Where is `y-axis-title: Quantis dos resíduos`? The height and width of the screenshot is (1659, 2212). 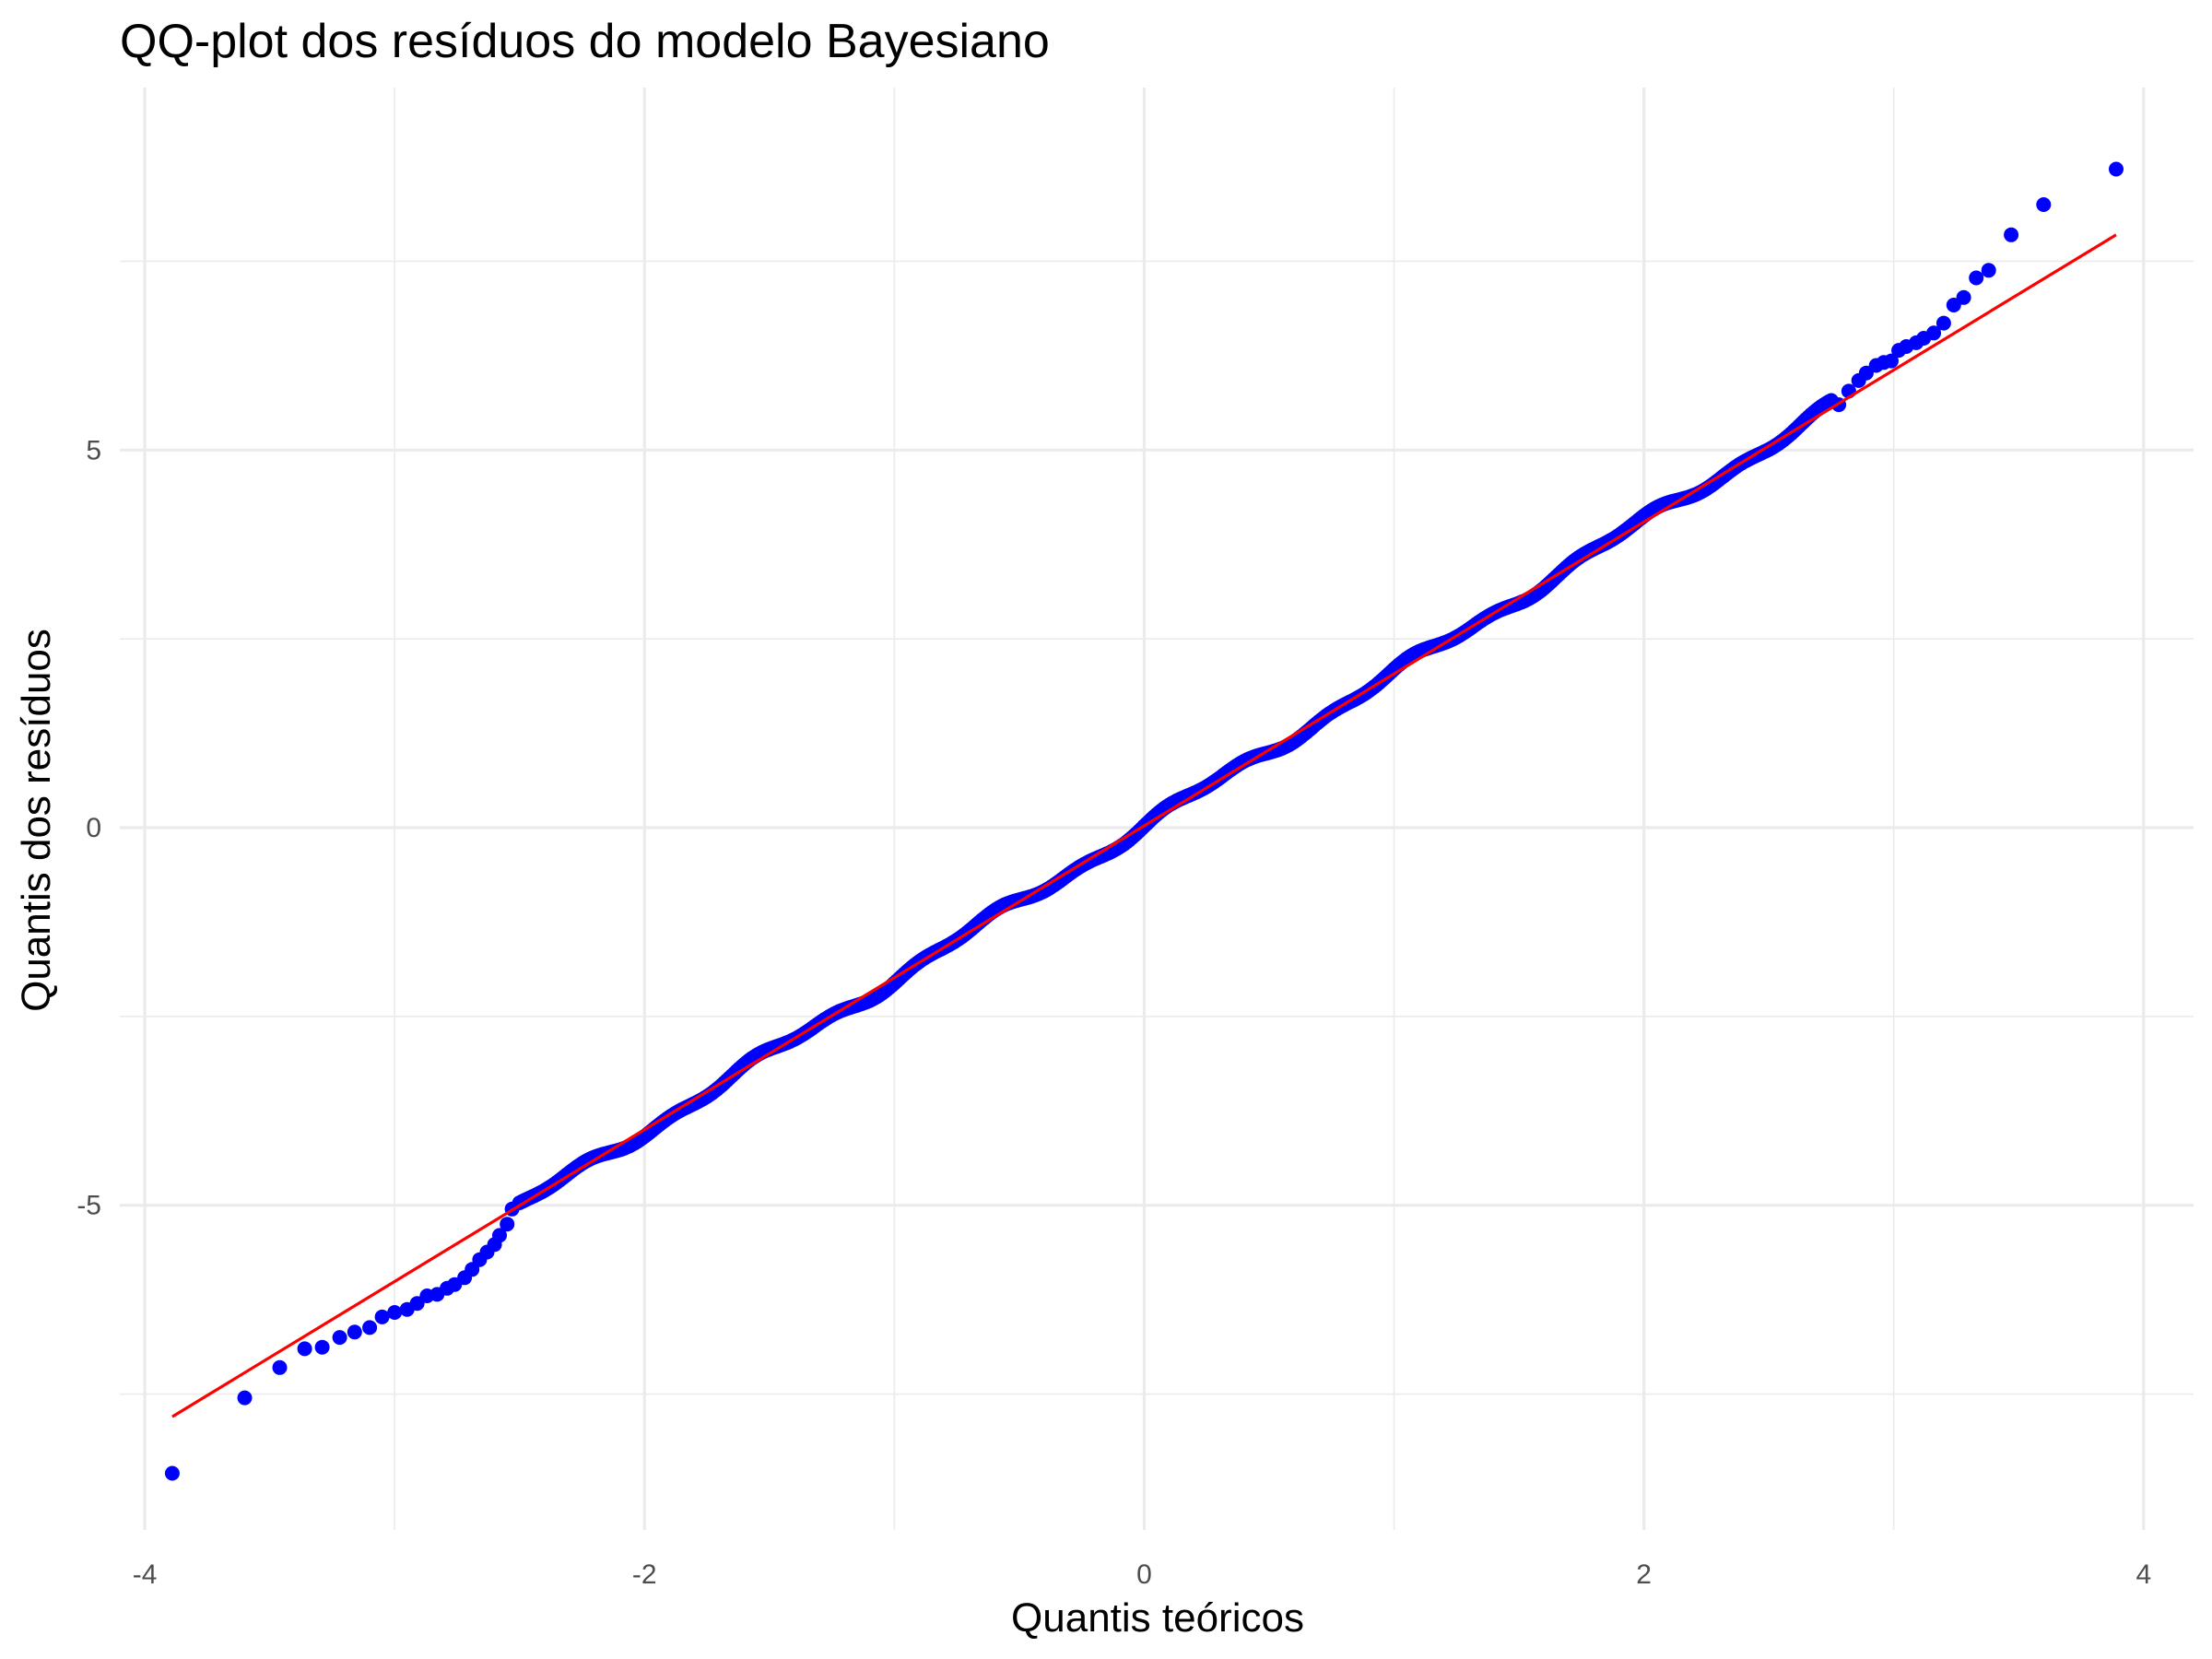
y-axis-title: Quantis dos resíduos is located at coordinates (36, 820).